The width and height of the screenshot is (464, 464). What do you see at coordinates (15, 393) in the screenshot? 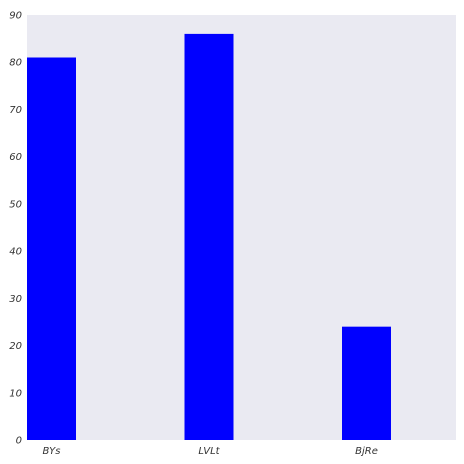
I see `y-tick-label: 10` at bounding box center [15, 393].